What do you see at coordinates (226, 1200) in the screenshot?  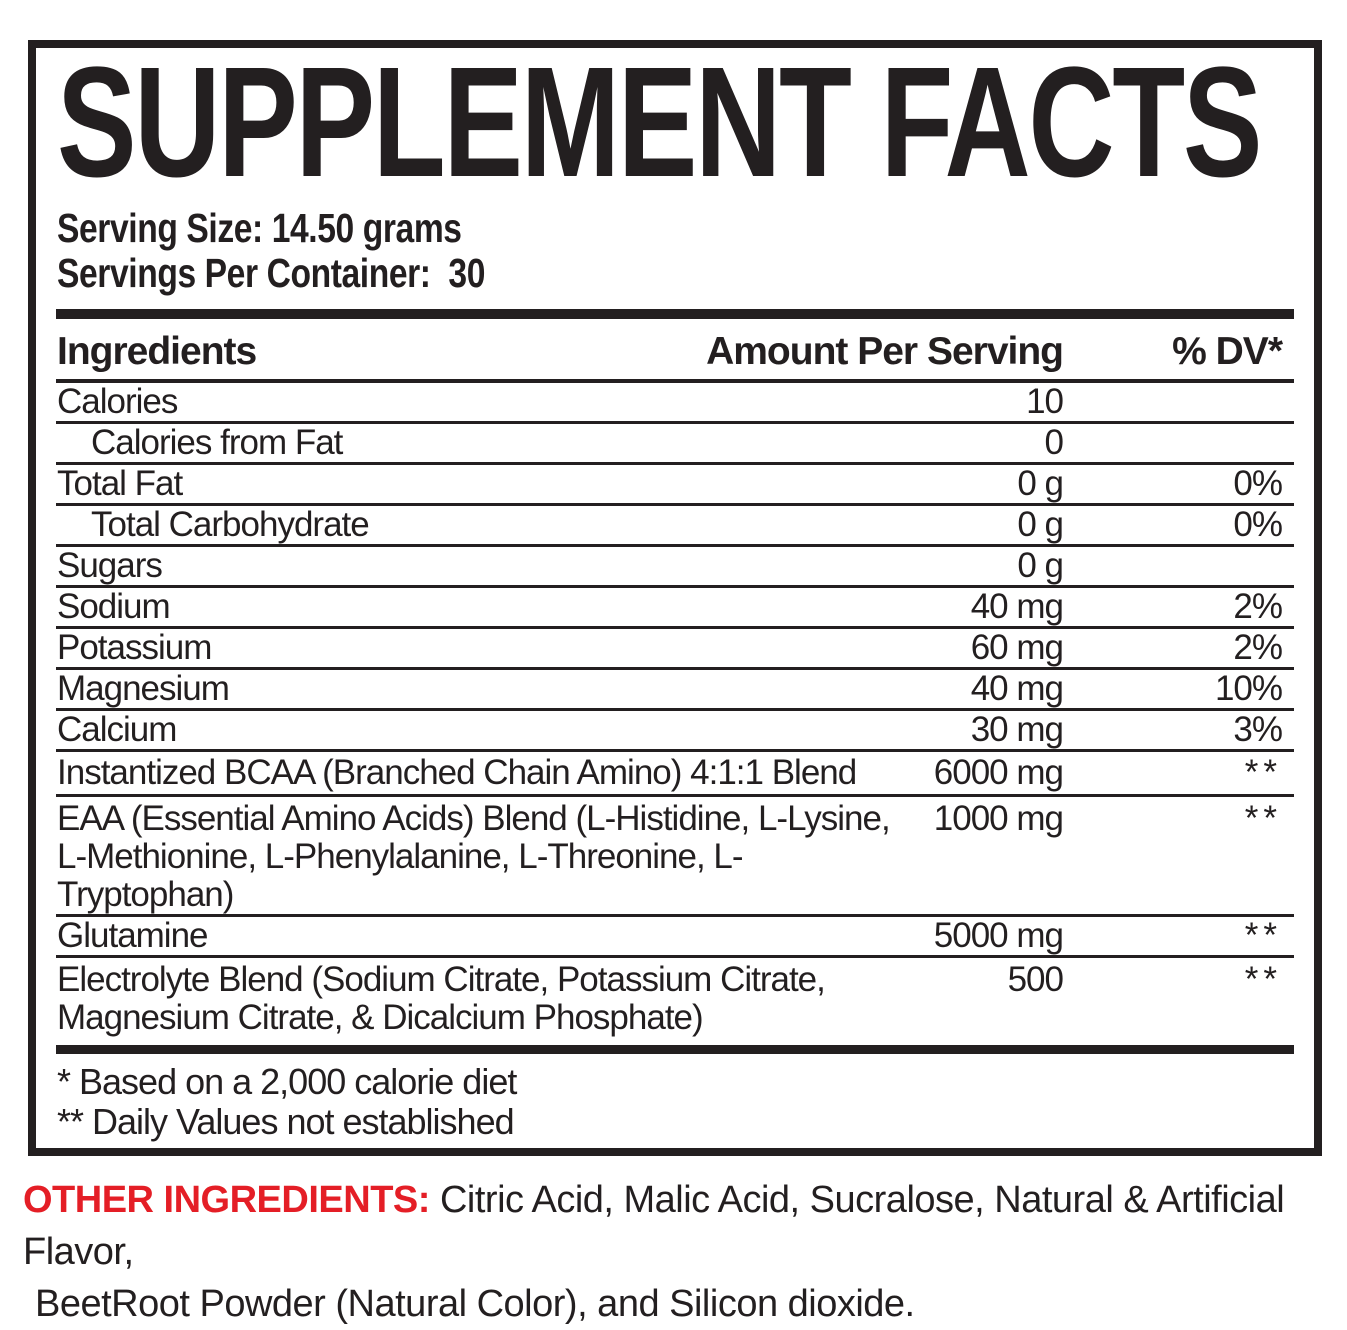 I see `other-ingredients-label: OTHER INGREDIENTS:` at bounding box center [226, 1200].